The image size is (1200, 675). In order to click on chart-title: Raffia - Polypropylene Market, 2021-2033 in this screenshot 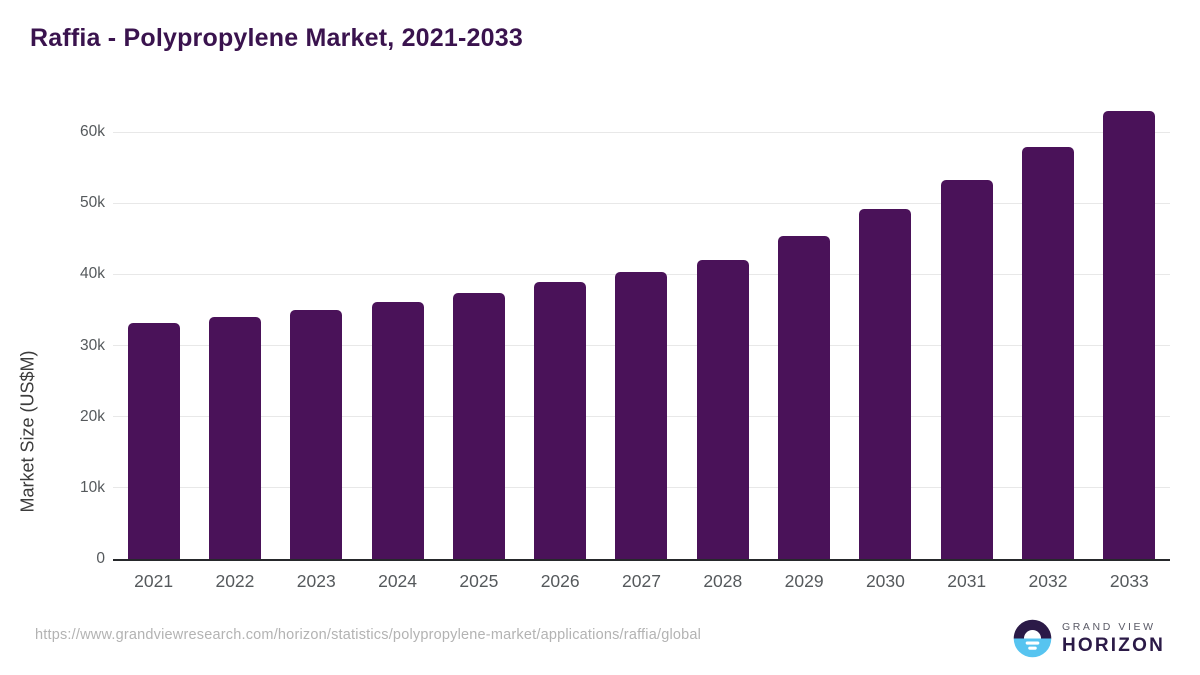, I will do `click(276, 38)`.